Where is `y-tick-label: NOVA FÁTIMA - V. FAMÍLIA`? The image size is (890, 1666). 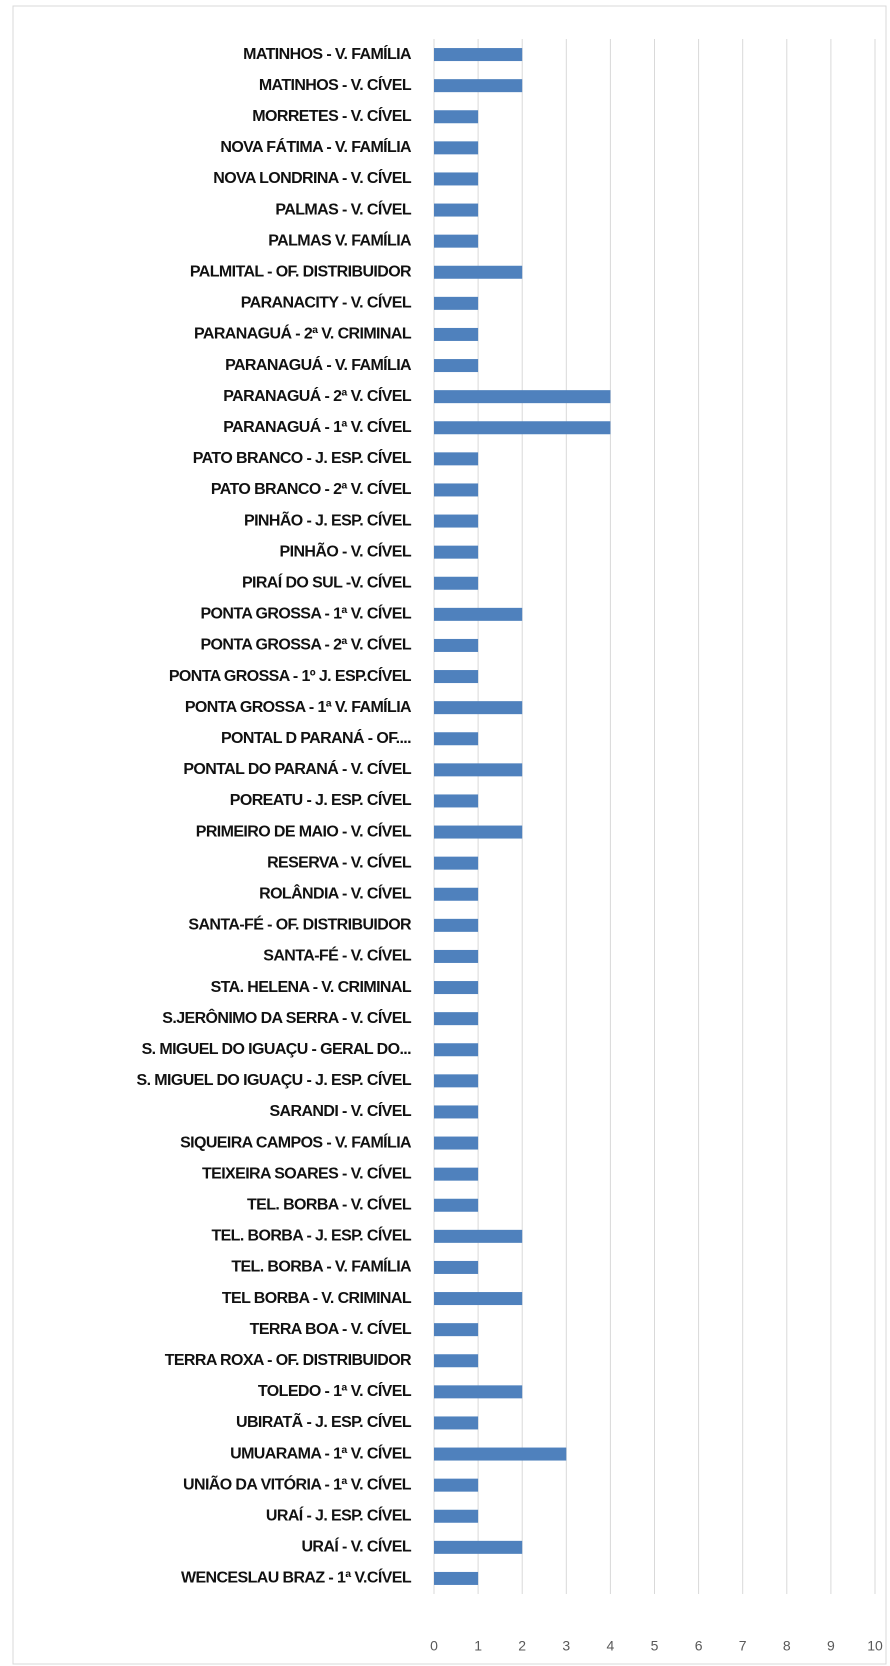 y-tick-label: NOVA FÁTIMA - V. FAMÍLIA is located at coordinates (316, 146).